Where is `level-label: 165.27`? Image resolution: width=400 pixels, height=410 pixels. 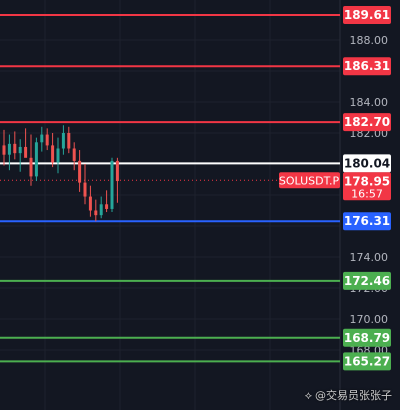 level-label: 165.27 is located at coordinates (367, 361).